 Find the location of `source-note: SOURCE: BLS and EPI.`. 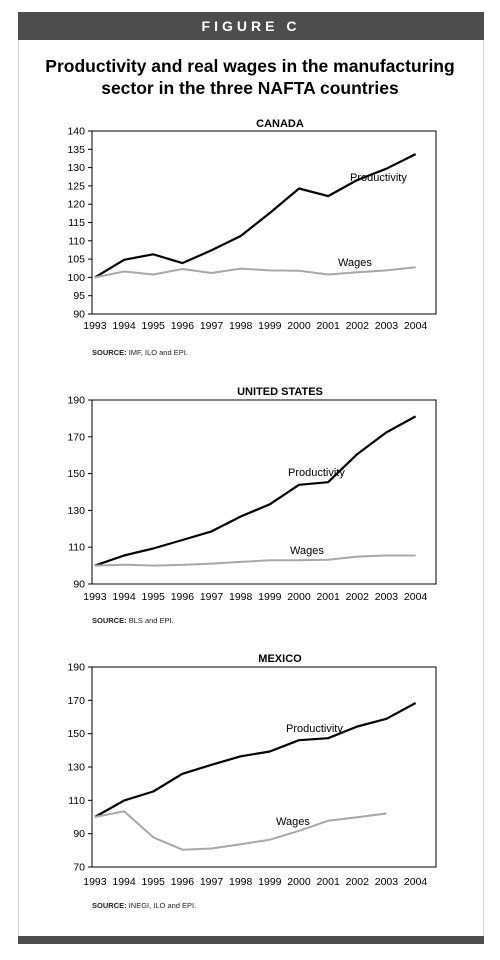

source-note: SOURCE: BLS and EPI. is located at coordinates (133, 620).